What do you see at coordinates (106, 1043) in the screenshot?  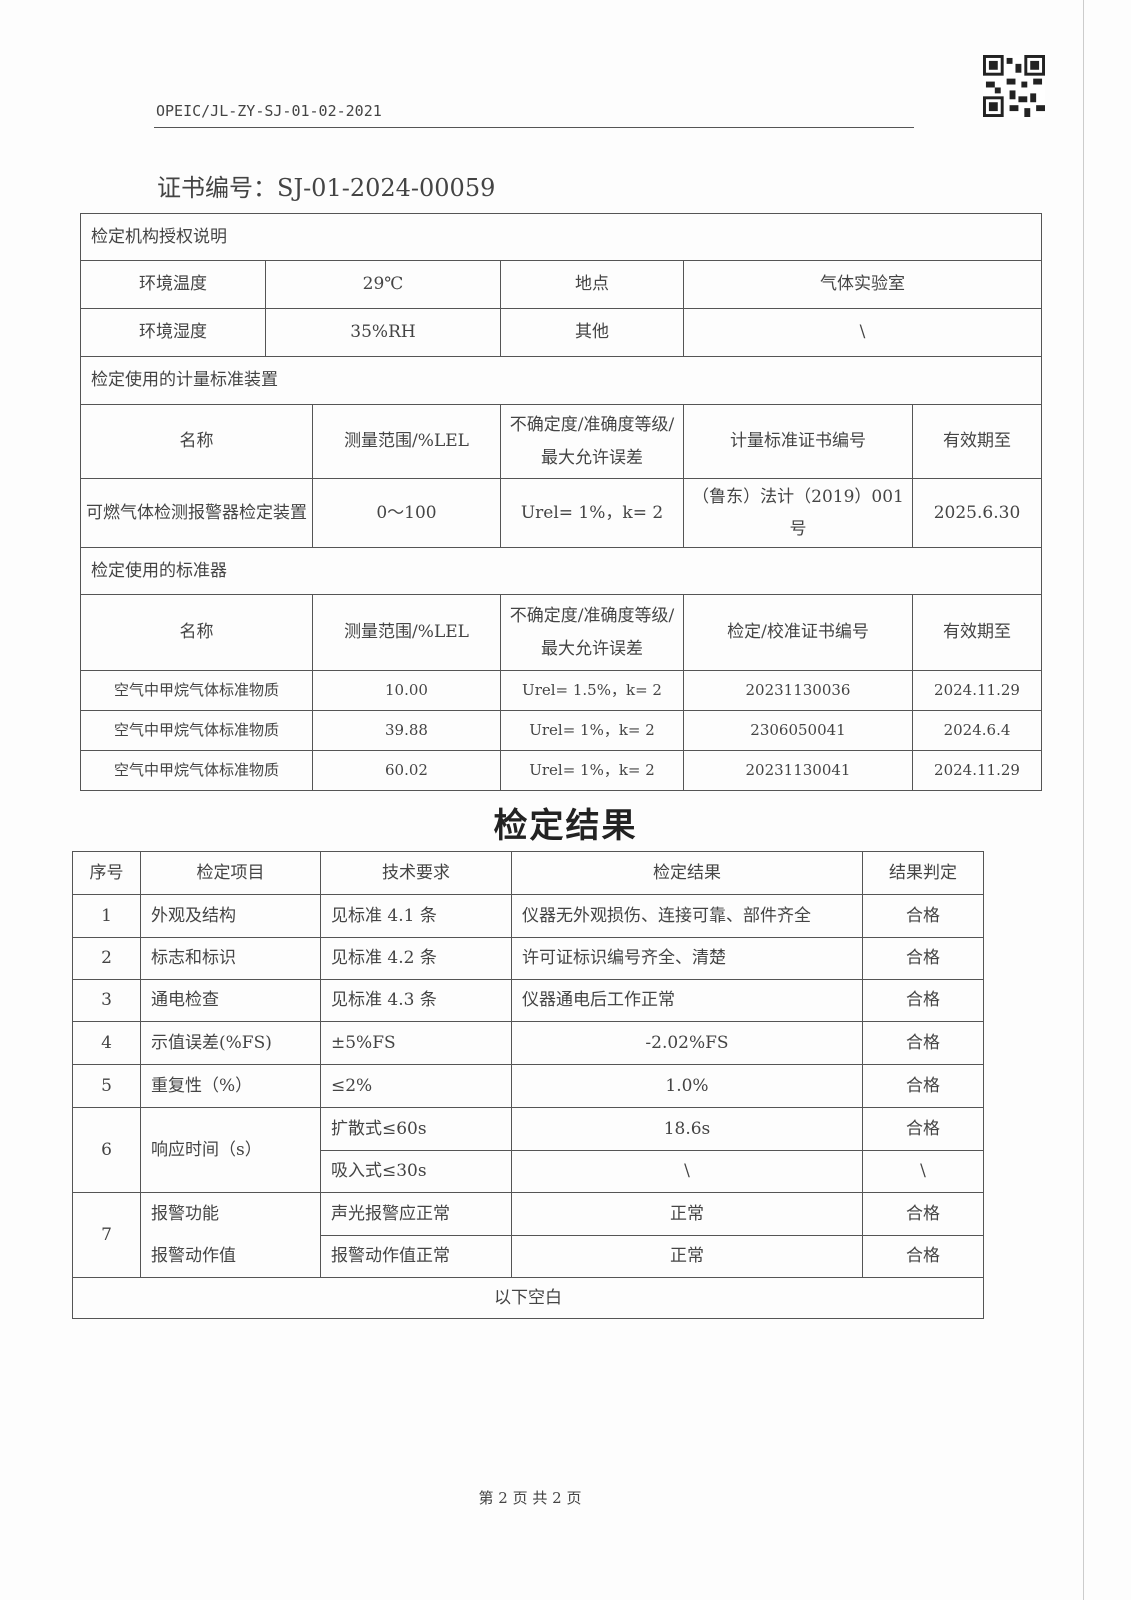 I see `row-no: 4` at bounding box center [106, 1043].